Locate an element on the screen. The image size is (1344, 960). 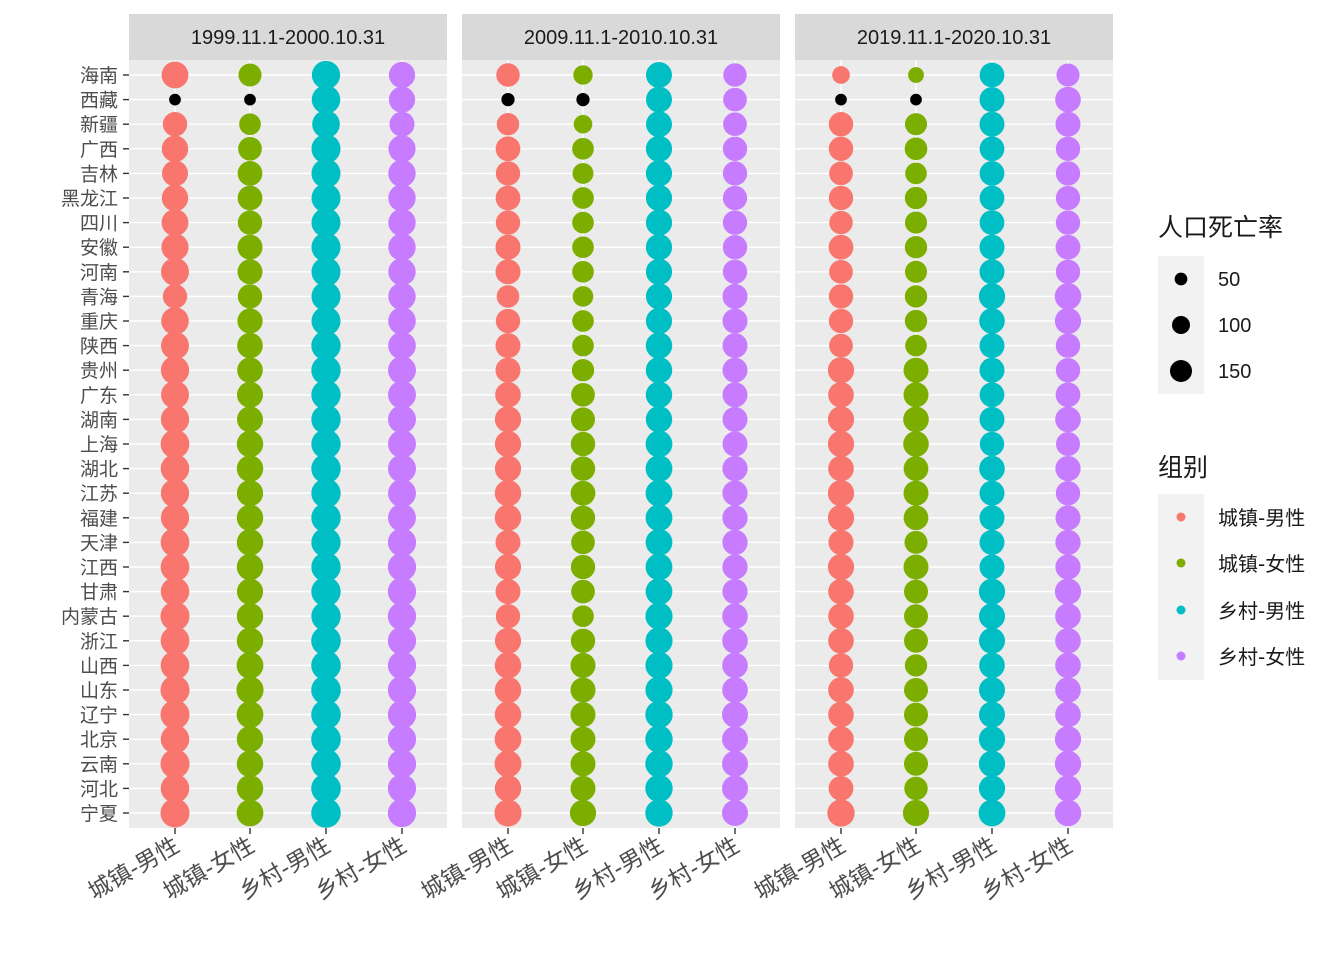
y-tick-label: 甘肃 is located at coordinates (99, 593).